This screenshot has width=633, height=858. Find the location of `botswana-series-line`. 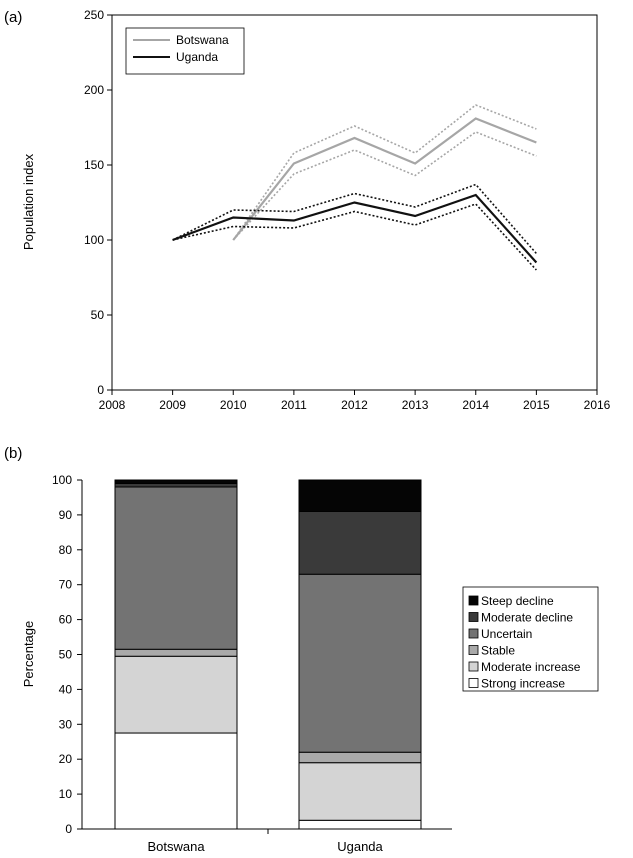

botswana-series-line is located at coordinates (384, 179).